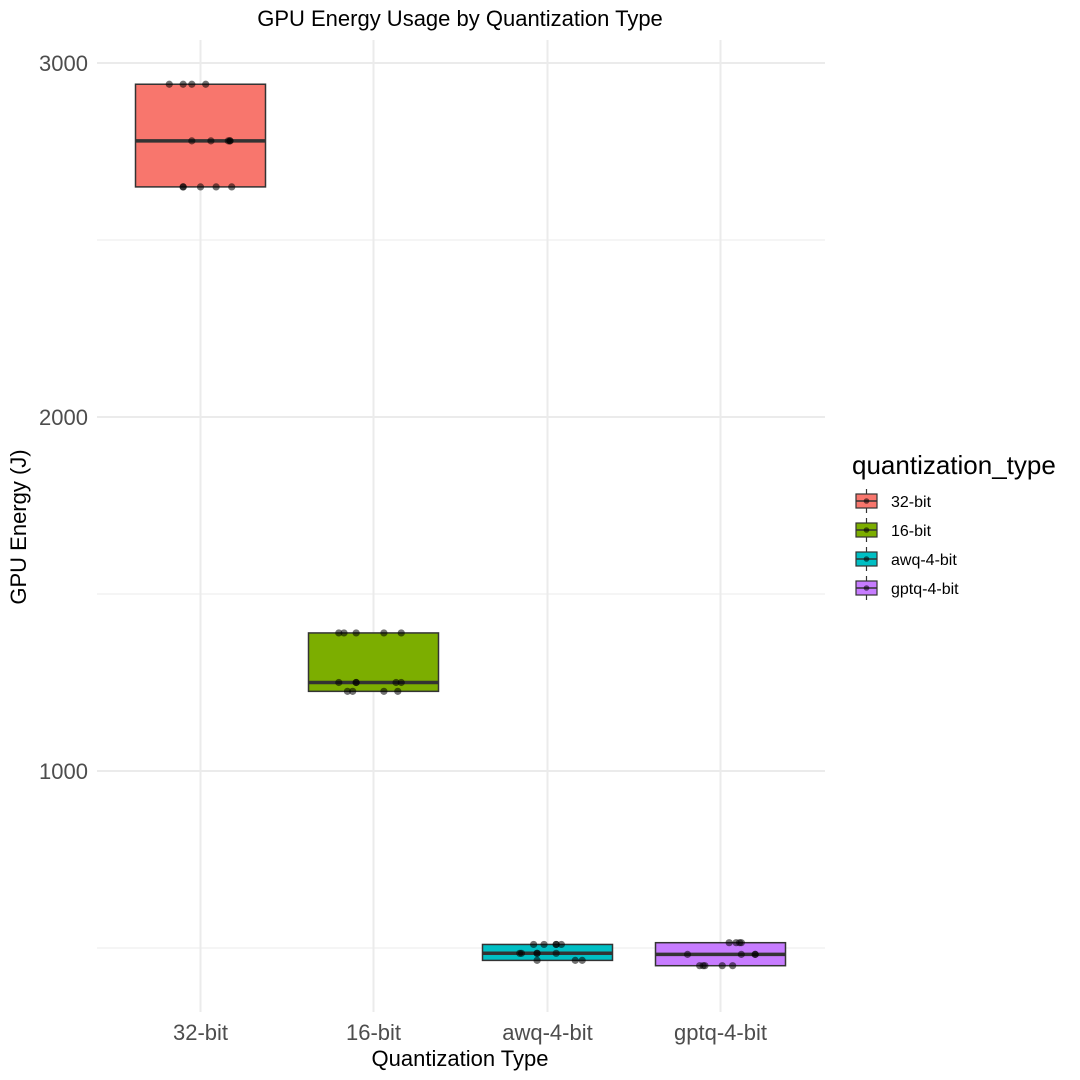  Describe the element at coordinates (63, 63) in the screenshot. I see `y-tick-label: 3000` at that location.